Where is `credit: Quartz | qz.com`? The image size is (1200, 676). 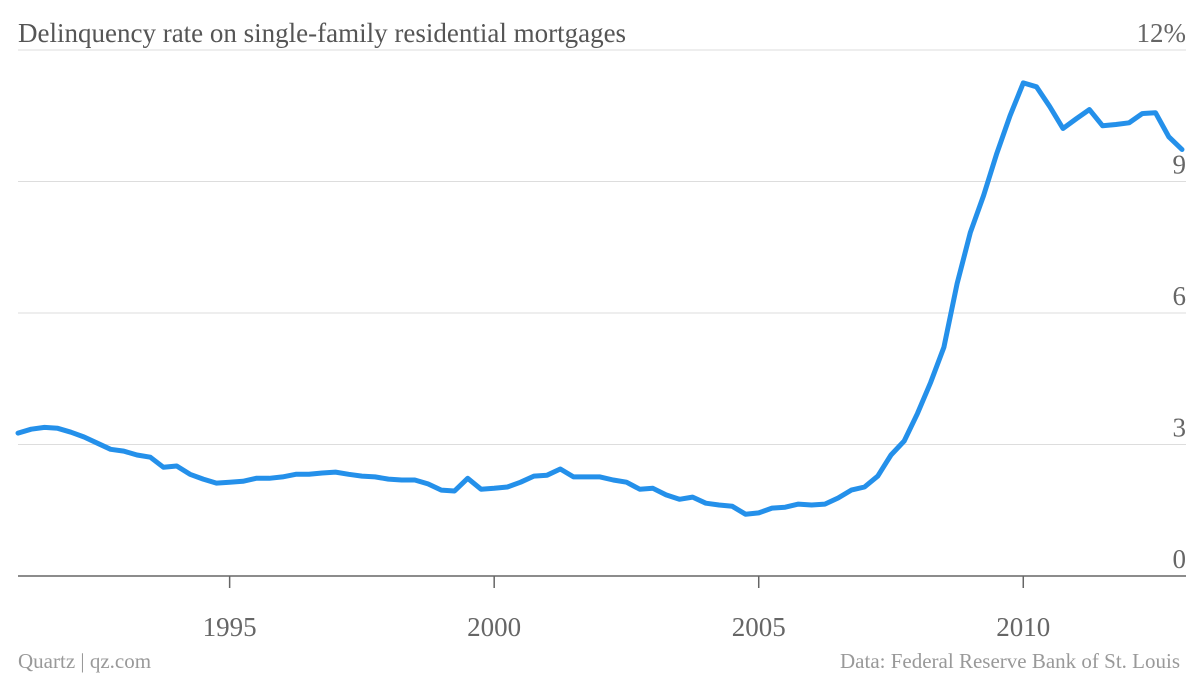
credit: Quartz | qz.com is located at coordinates (84, 661).